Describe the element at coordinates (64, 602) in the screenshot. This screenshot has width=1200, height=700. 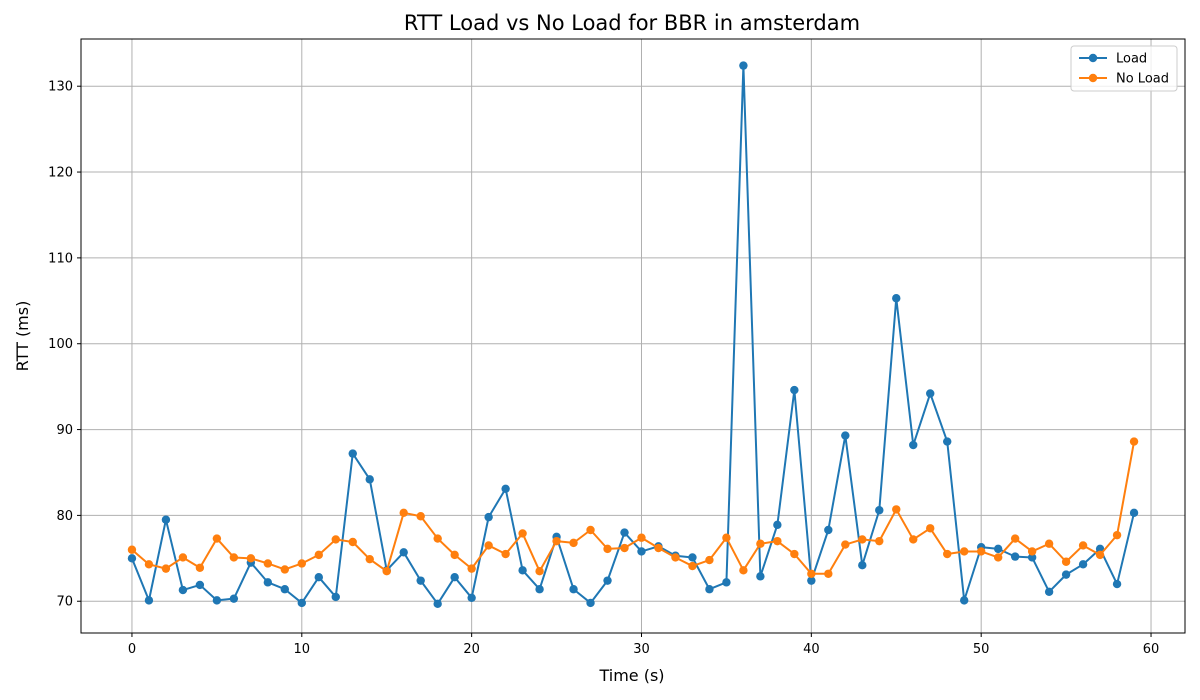
I see `y-tick-label: 70` at that location.